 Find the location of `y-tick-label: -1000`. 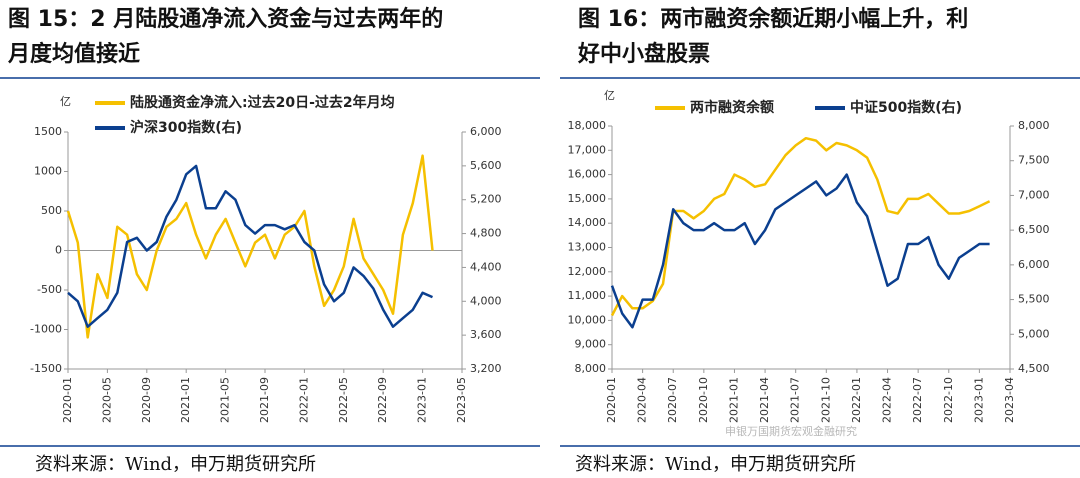

y-tick-label: -1000 is located at coordinates (46, 329).